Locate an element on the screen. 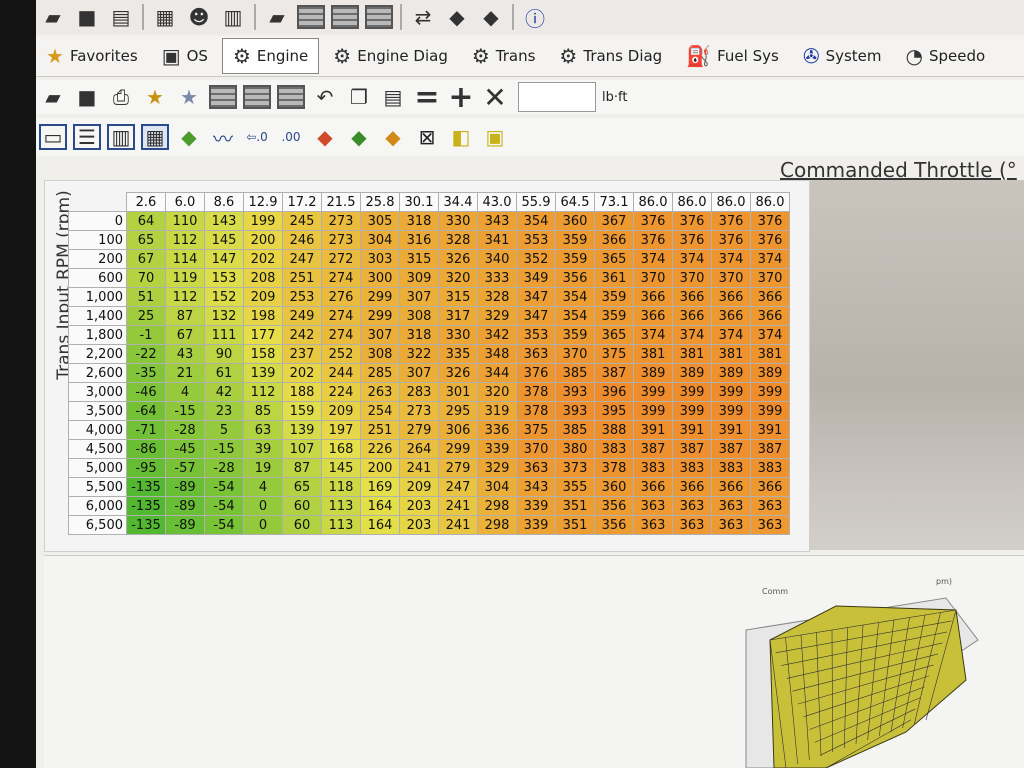 Image resolution: width=1024 pixels, height=768 pixels. table-cell: 0 is located at coordinates (263, 525).